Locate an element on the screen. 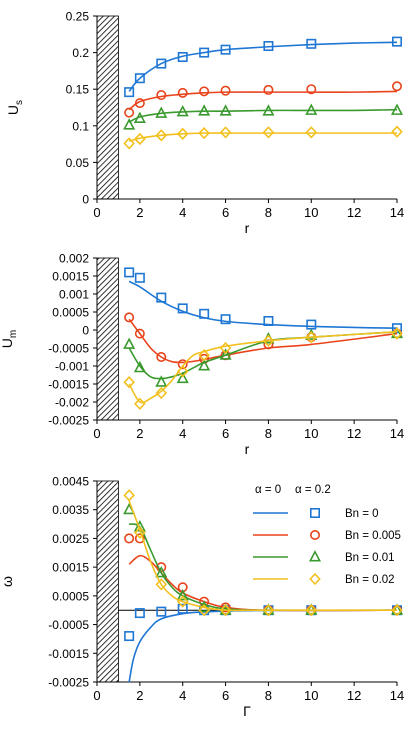  x-axis-label: Γ is located at coordinates (247, 711).